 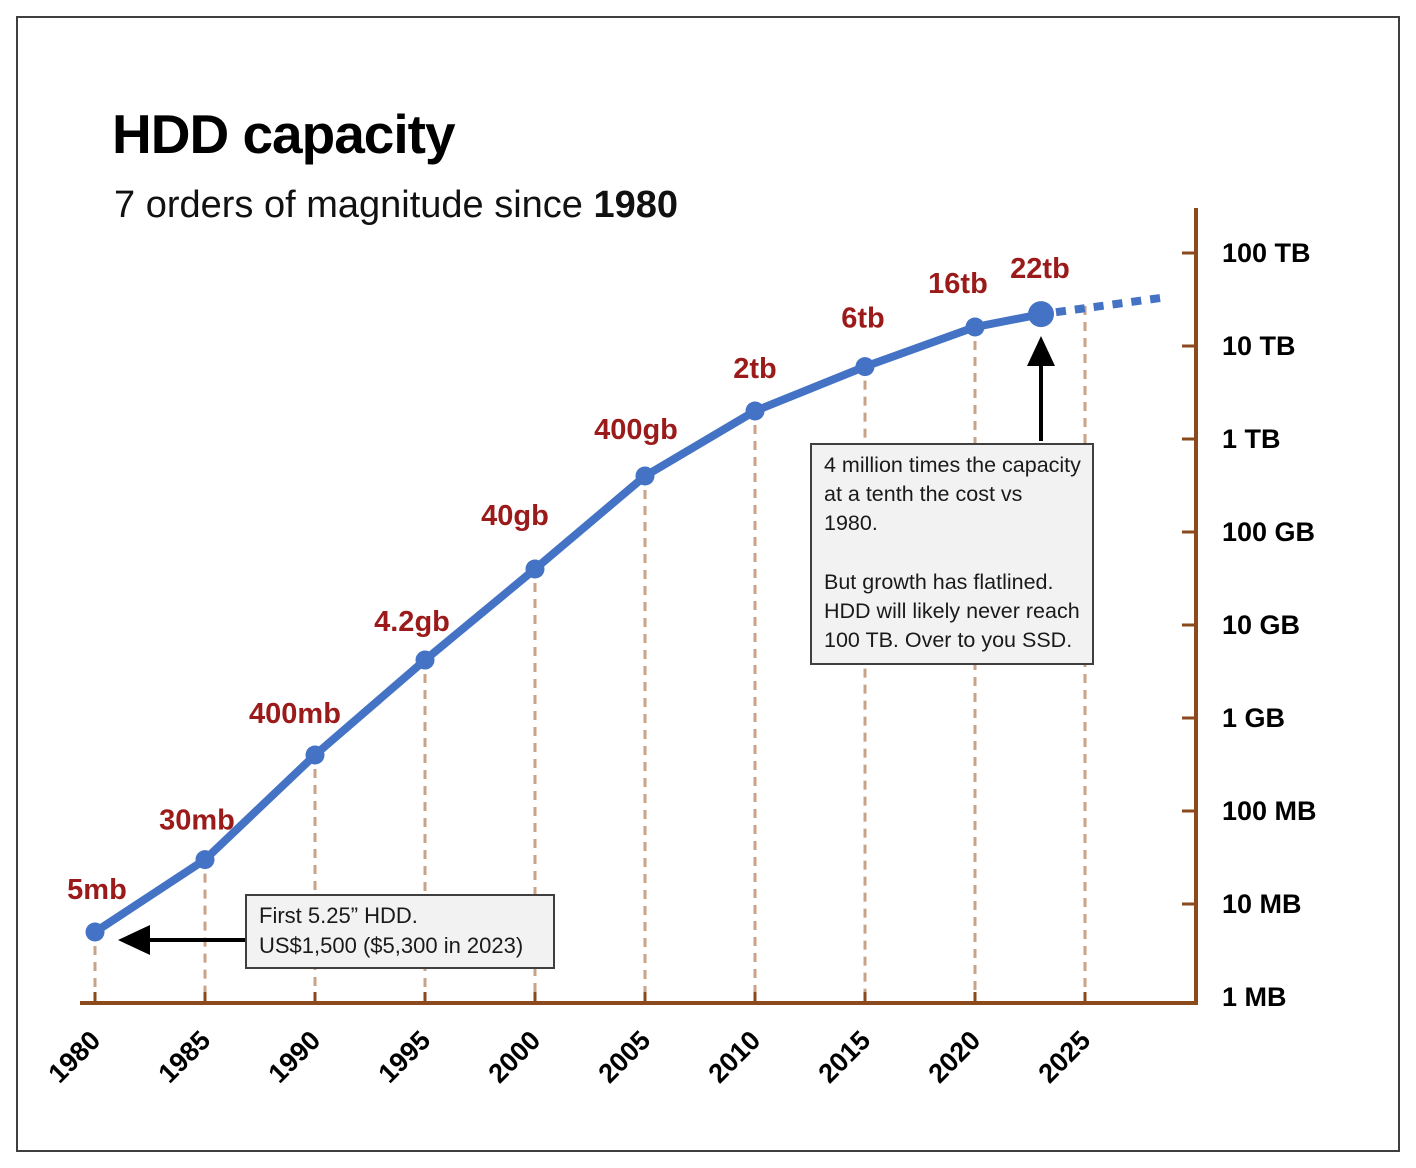 What do you see at coordinates (295, 714) in the screenshot?
I see `data-point-label: 400mb` at bounding box center [295, 714].